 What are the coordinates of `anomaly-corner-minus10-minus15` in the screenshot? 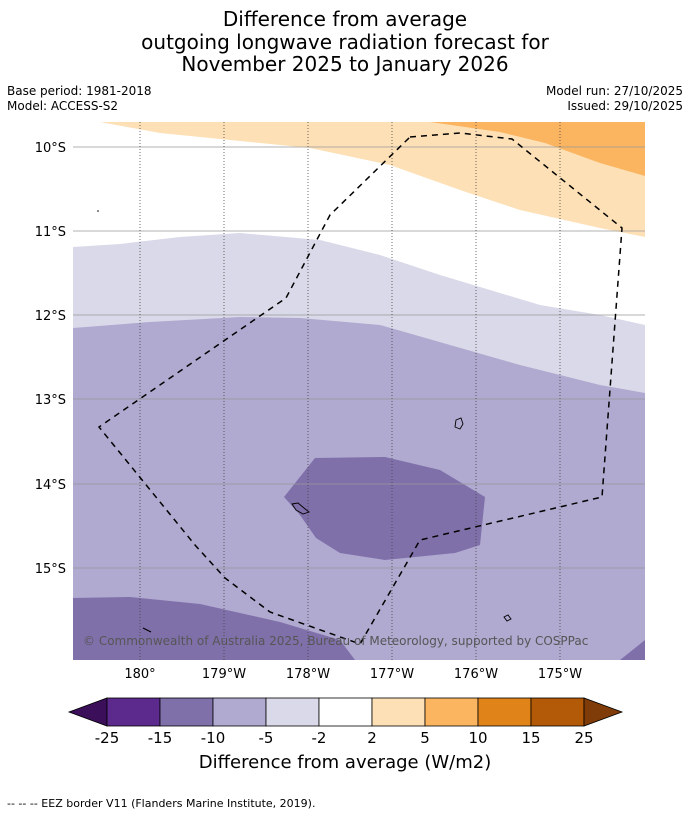 It's located at (632, 650).